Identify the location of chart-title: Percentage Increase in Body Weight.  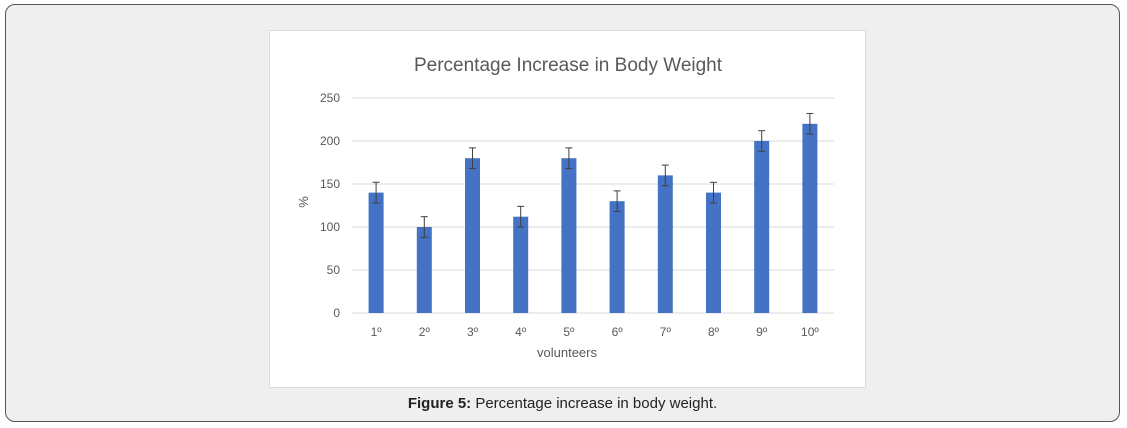
(568, 65).